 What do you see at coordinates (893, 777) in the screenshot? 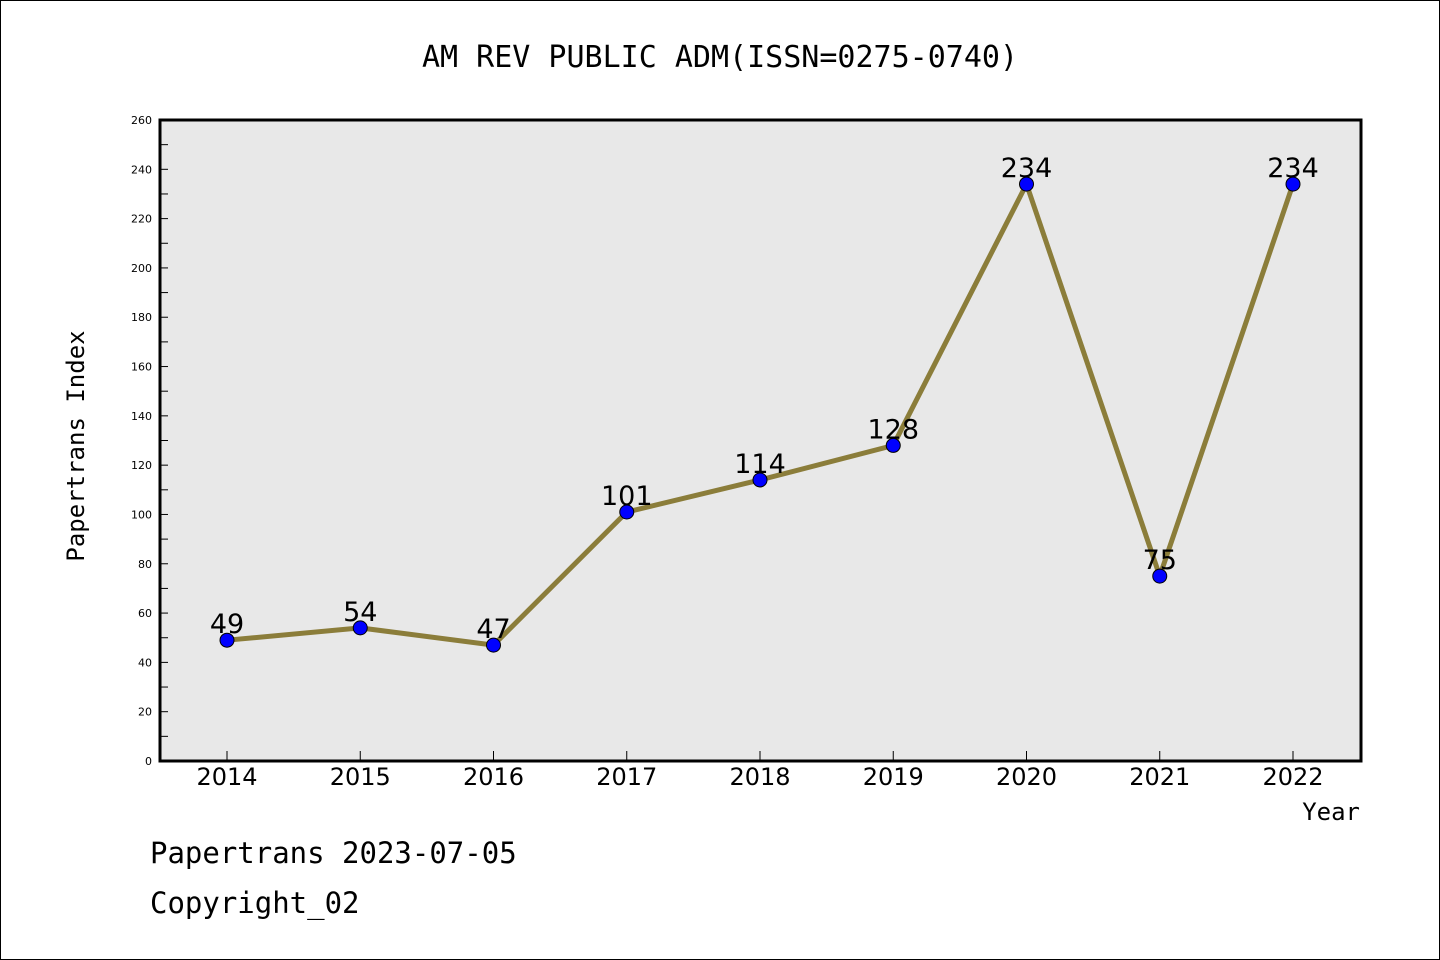
I see `x-tick-label: 2019` at bounding box center [893, 777].